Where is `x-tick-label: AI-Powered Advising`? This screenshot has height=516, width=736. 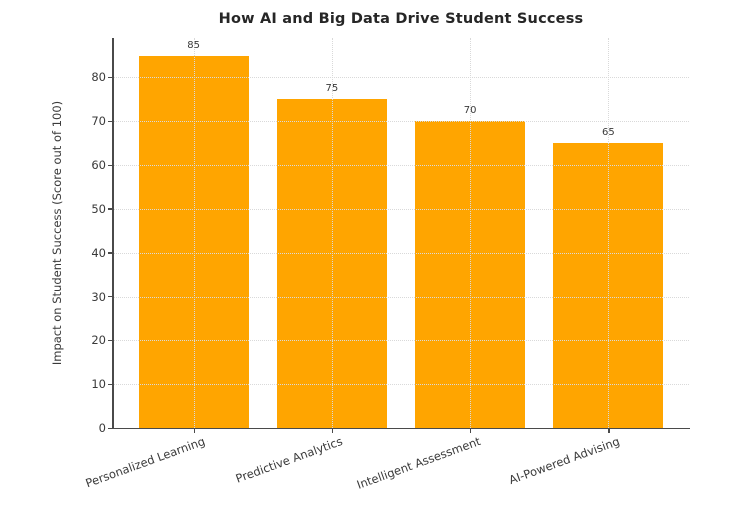 x-tick-label: AI-Powered Advising is located at coordinates (564, 461).